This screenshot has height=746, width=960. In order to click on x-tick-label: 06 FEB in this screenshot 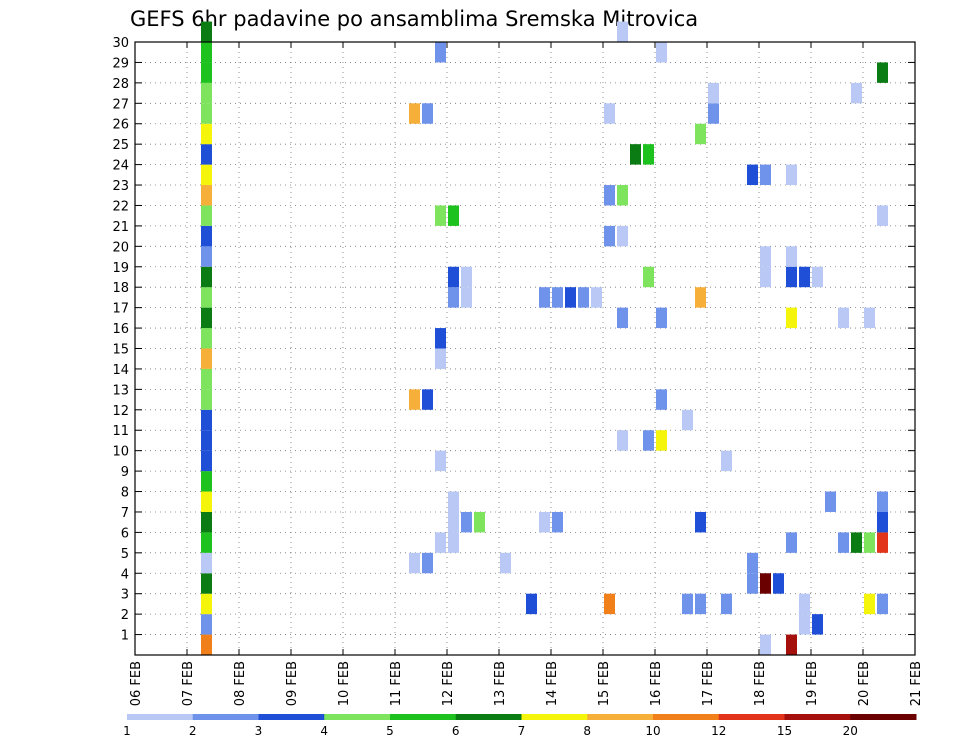, I will do `click(136, 683)`.